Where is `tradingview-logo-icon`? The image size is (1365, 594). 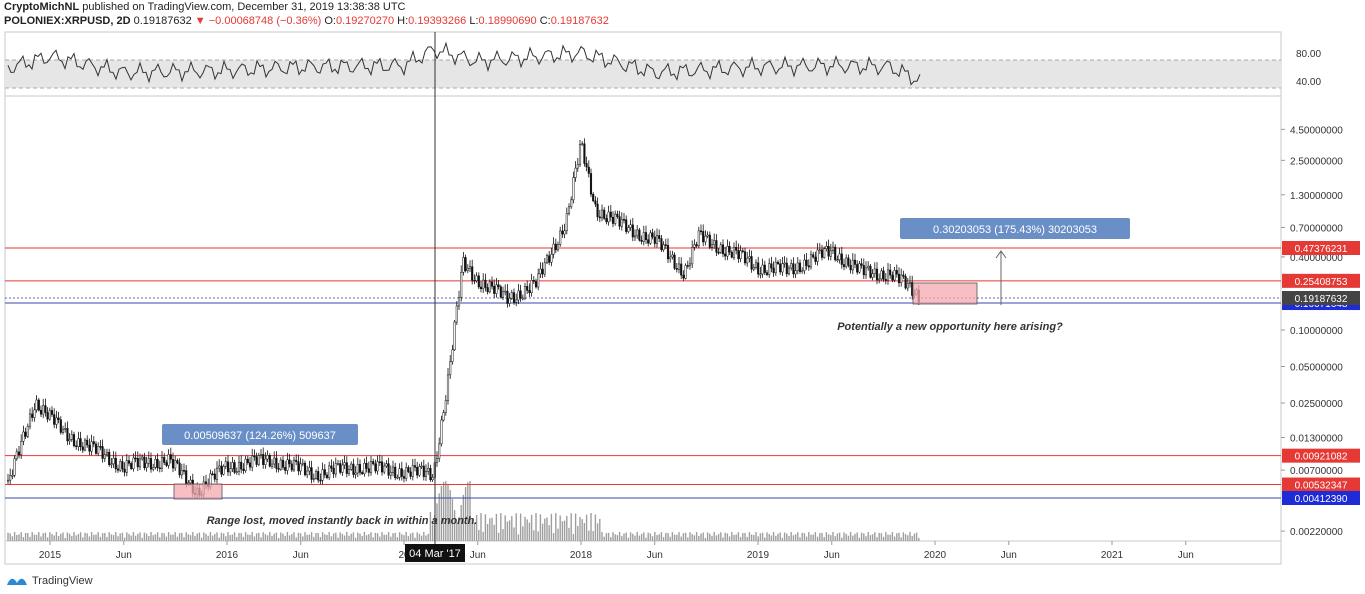
tradingview-logo-icon is located at coordinates (17, 581).